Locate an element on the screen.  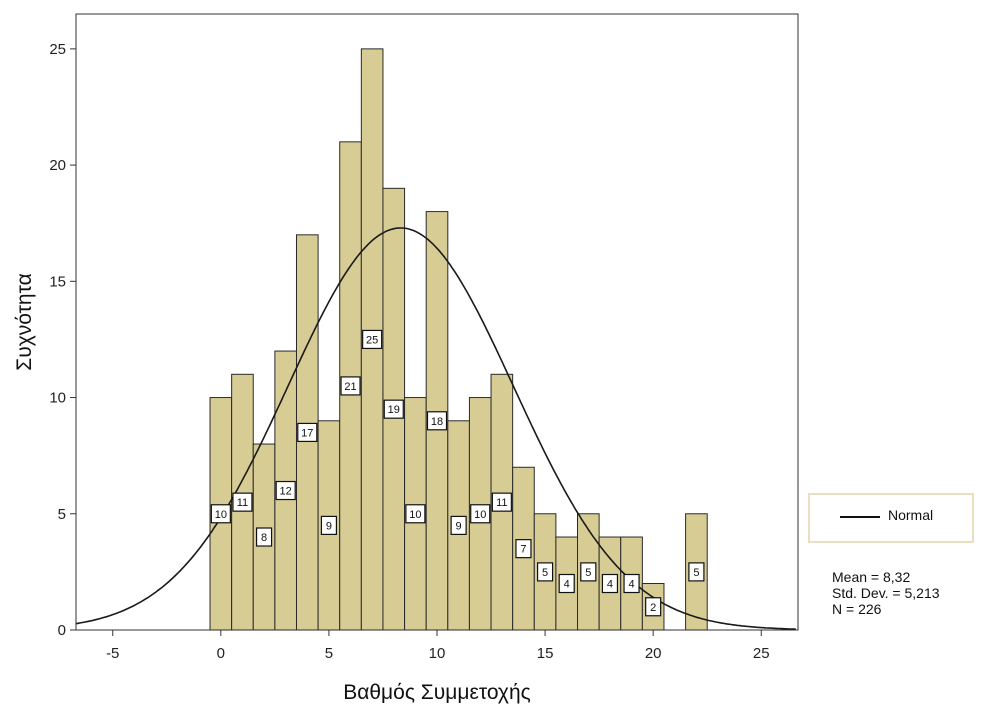
y-tick-label: 0 is located at coordinates (62, 630).